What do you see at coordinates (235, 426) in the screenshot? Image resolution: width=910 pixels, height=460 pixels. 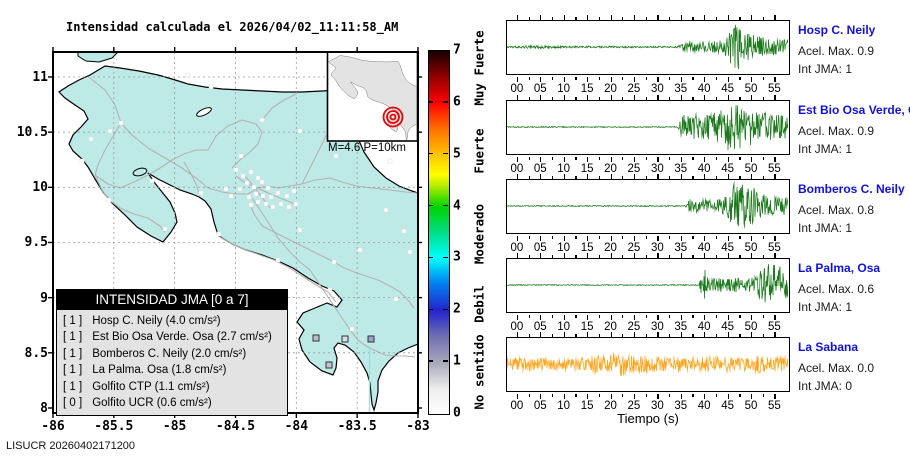 I see `longitude-tick-label: -84.5` at bounding box center [235, 426].